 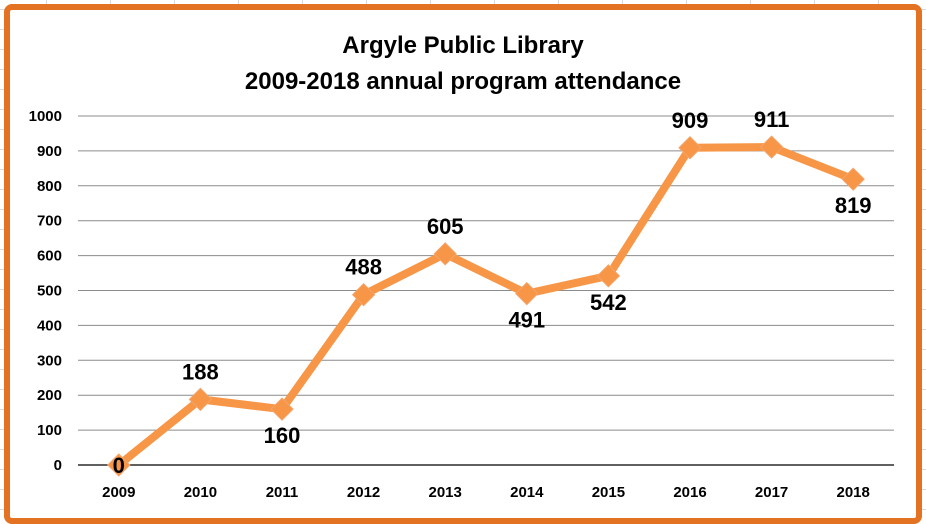 What do you see at coordinates (853, 492) in the screenshot?
I see `x-tick-label: 2018` at bounding box center [853, 492].